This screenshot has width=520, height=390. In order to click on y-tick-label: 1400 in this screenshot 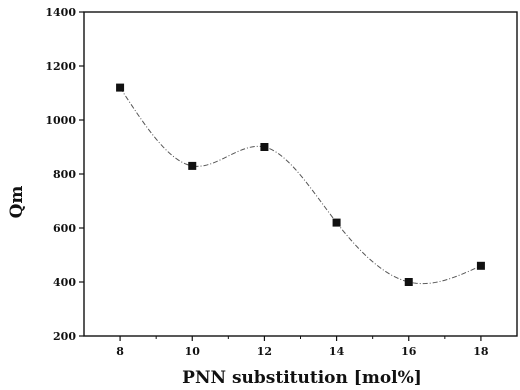, I will do `click(60, 12)`.